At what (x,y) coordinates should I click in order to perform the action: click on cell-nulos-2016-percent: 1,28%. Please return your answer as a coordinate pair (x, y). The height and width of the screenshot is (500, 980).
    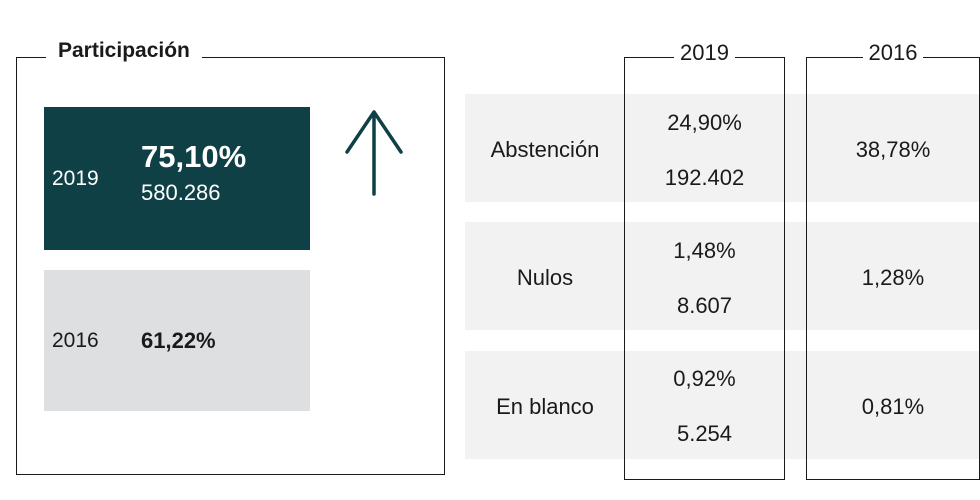
    Looking at the image, I should click on (893, 277).